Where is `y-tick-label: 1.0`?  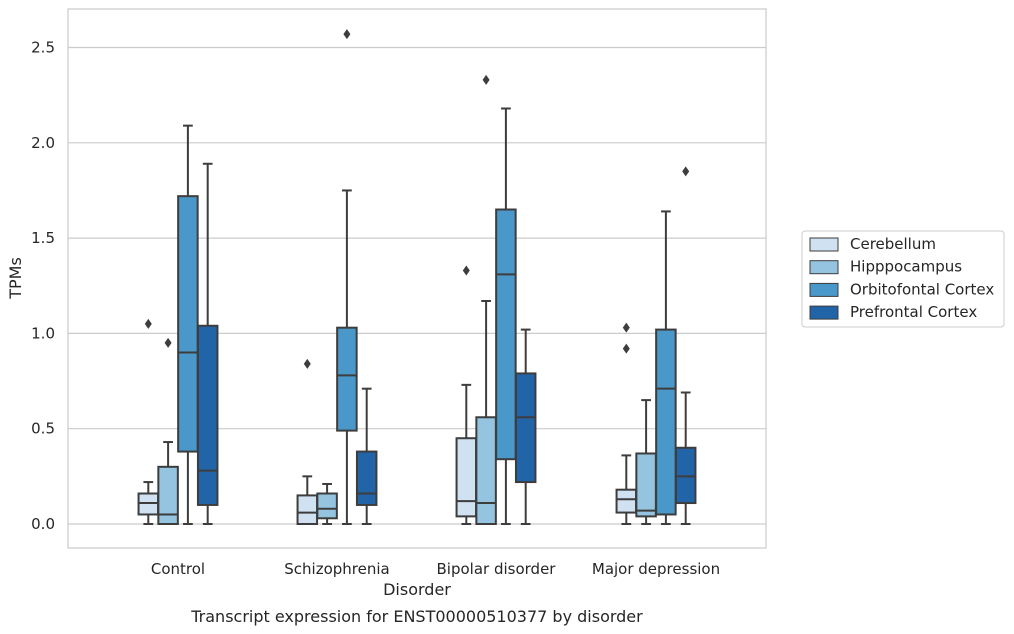 y-tick-label: 1.0 is located at coordinates (43, 333).